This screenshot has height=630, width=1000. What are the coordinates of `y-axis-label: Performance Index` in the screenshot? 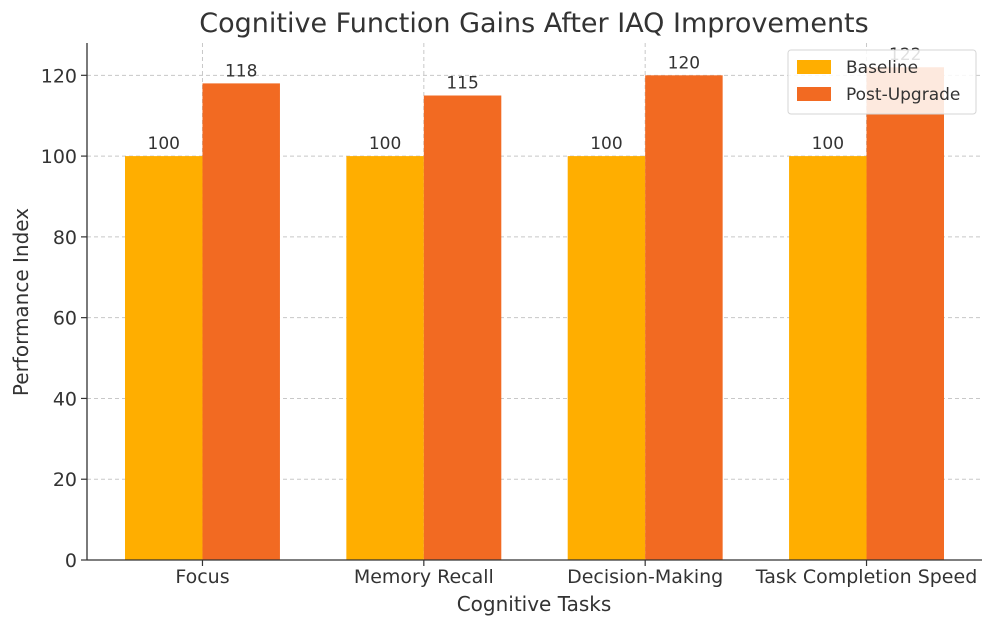 It's located at (21, 302).